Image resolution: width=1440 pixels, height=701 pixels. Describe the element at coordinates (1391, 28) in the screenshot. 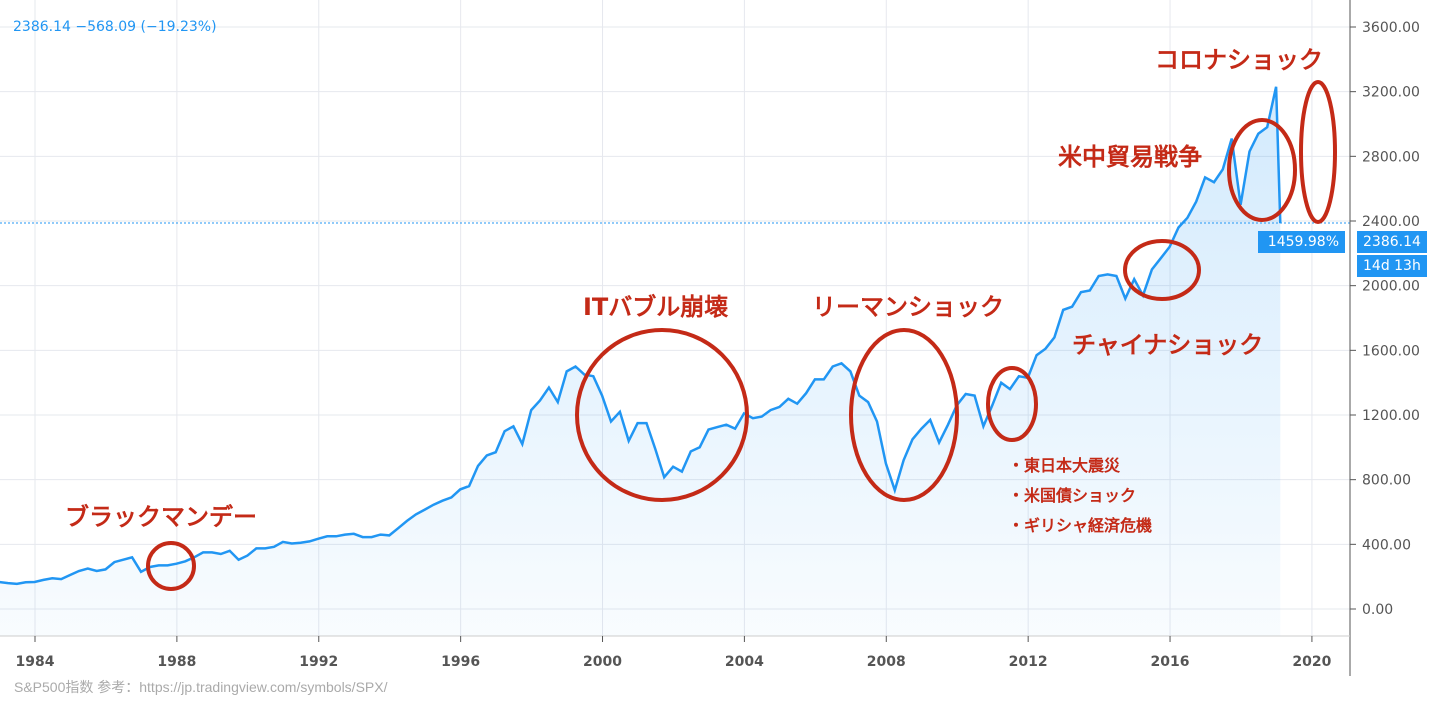

I see `y-tick-label: 3600.00` at that location.